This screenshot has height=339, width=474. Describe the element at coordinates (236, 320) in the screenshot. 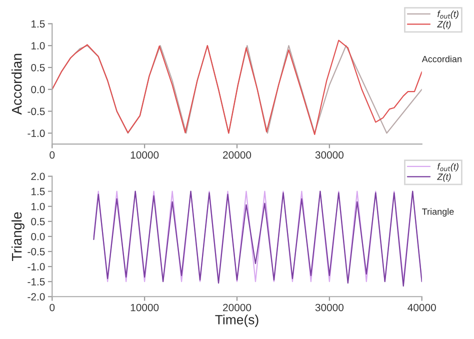

I see `x-axis-title: Time(s)` at that location.